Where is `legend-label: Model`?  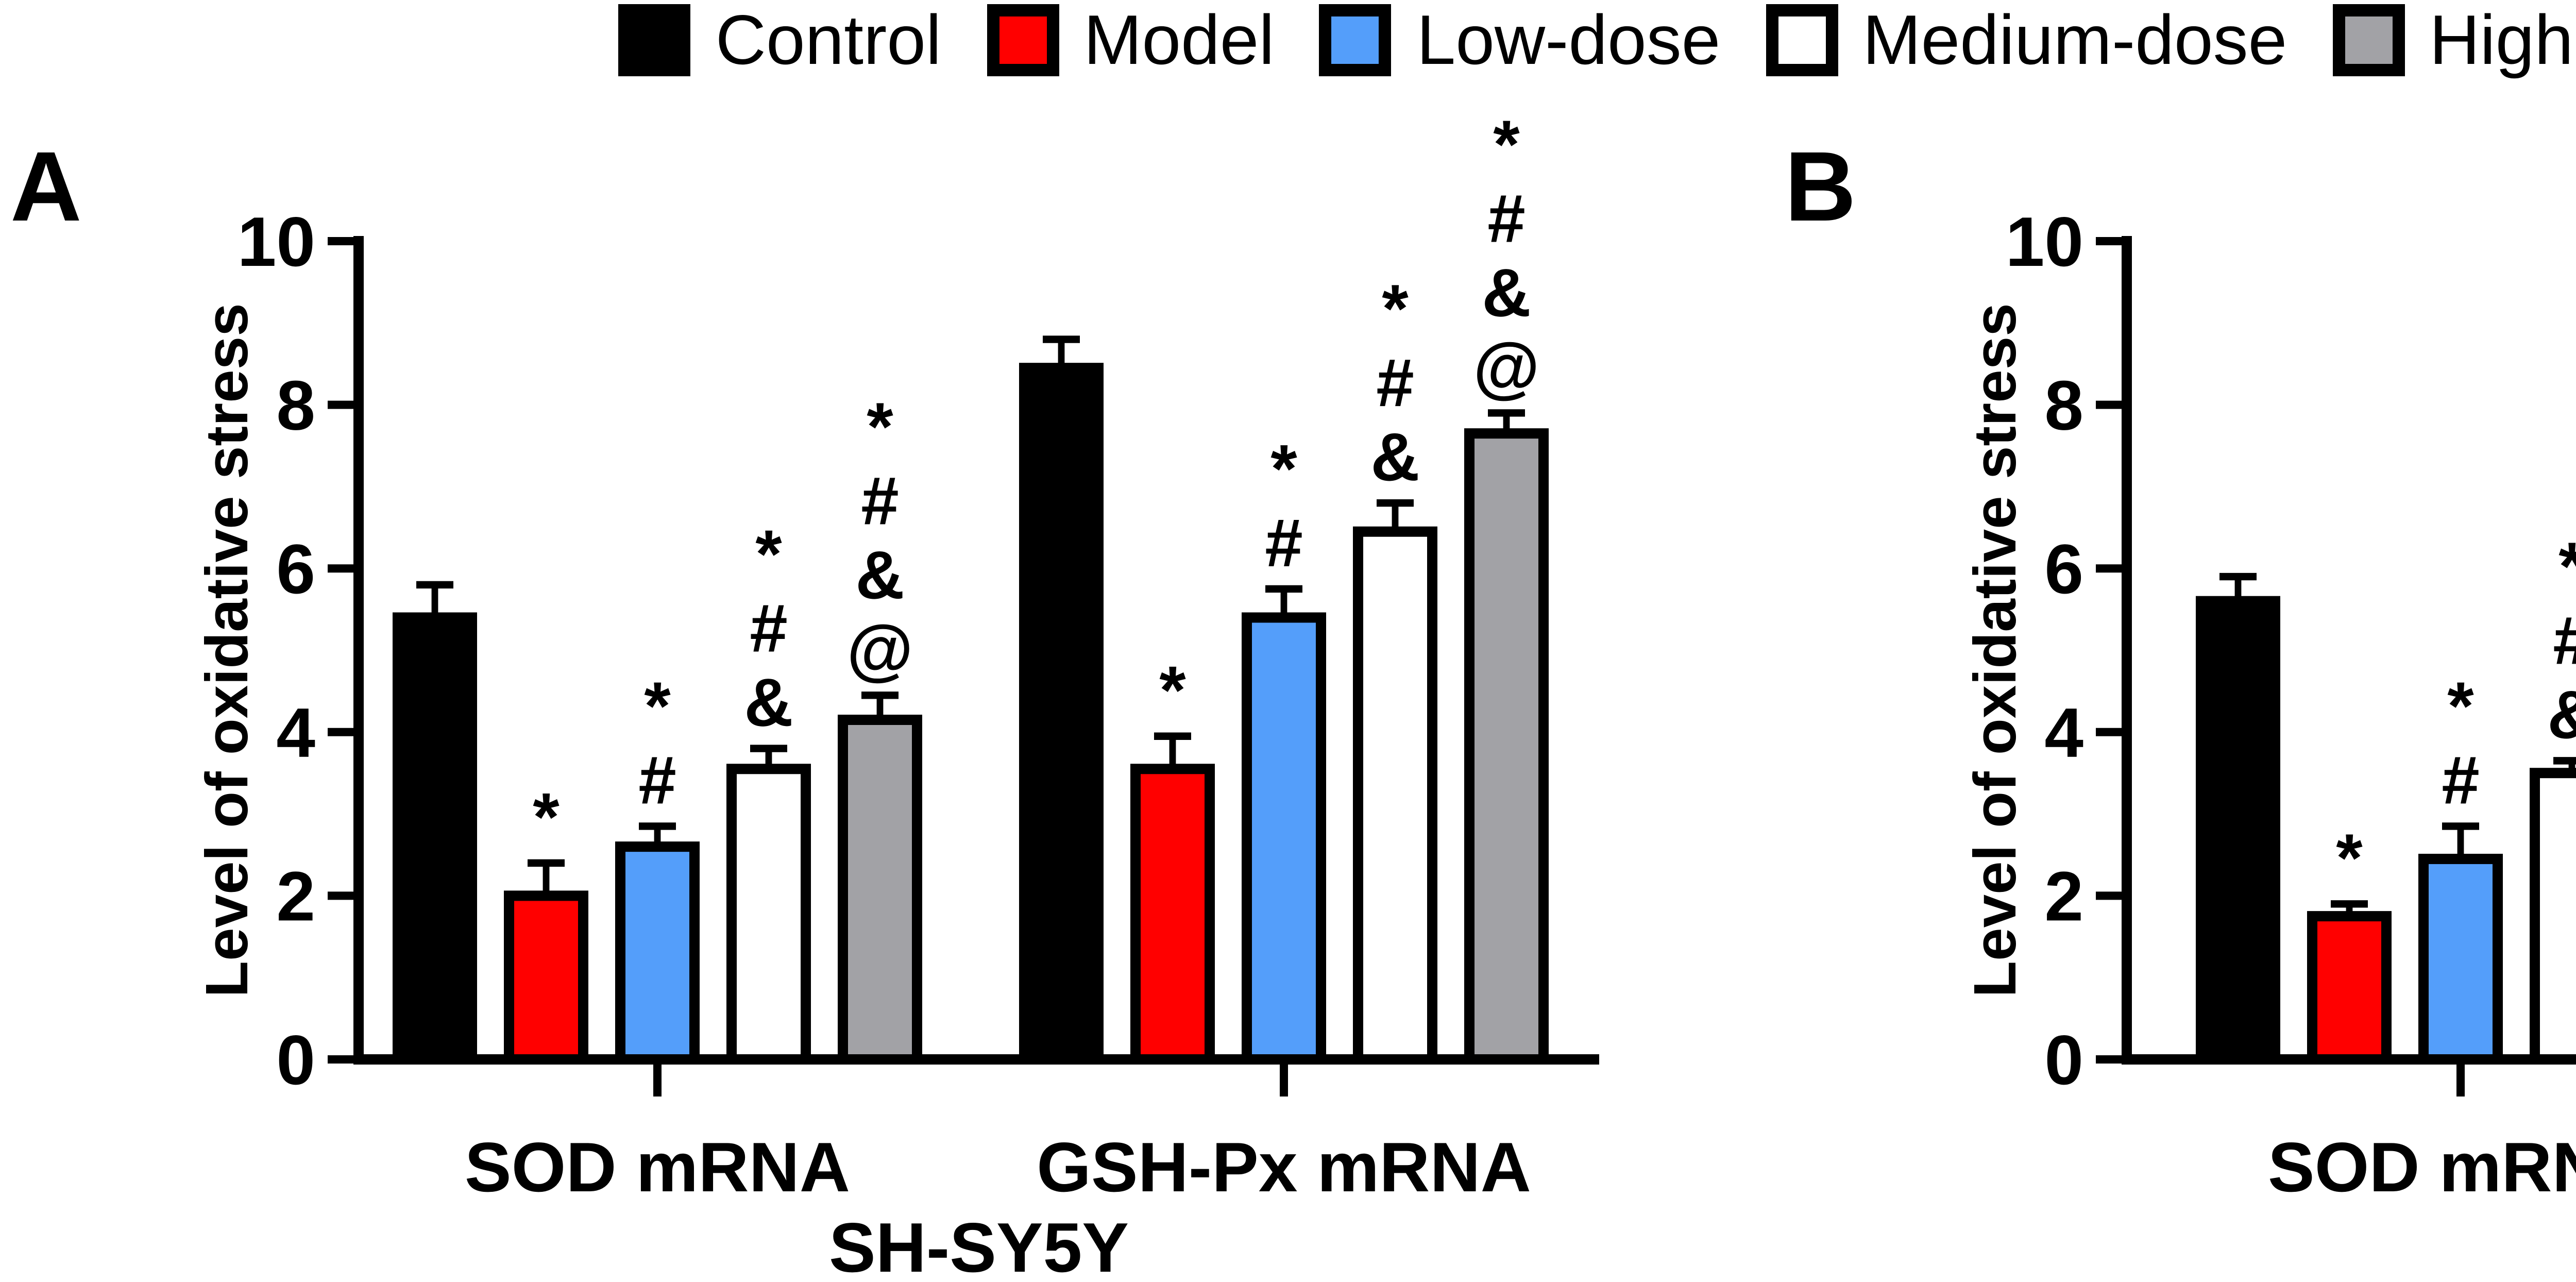 legend-label: Model is located at coordinates (1179, 40).